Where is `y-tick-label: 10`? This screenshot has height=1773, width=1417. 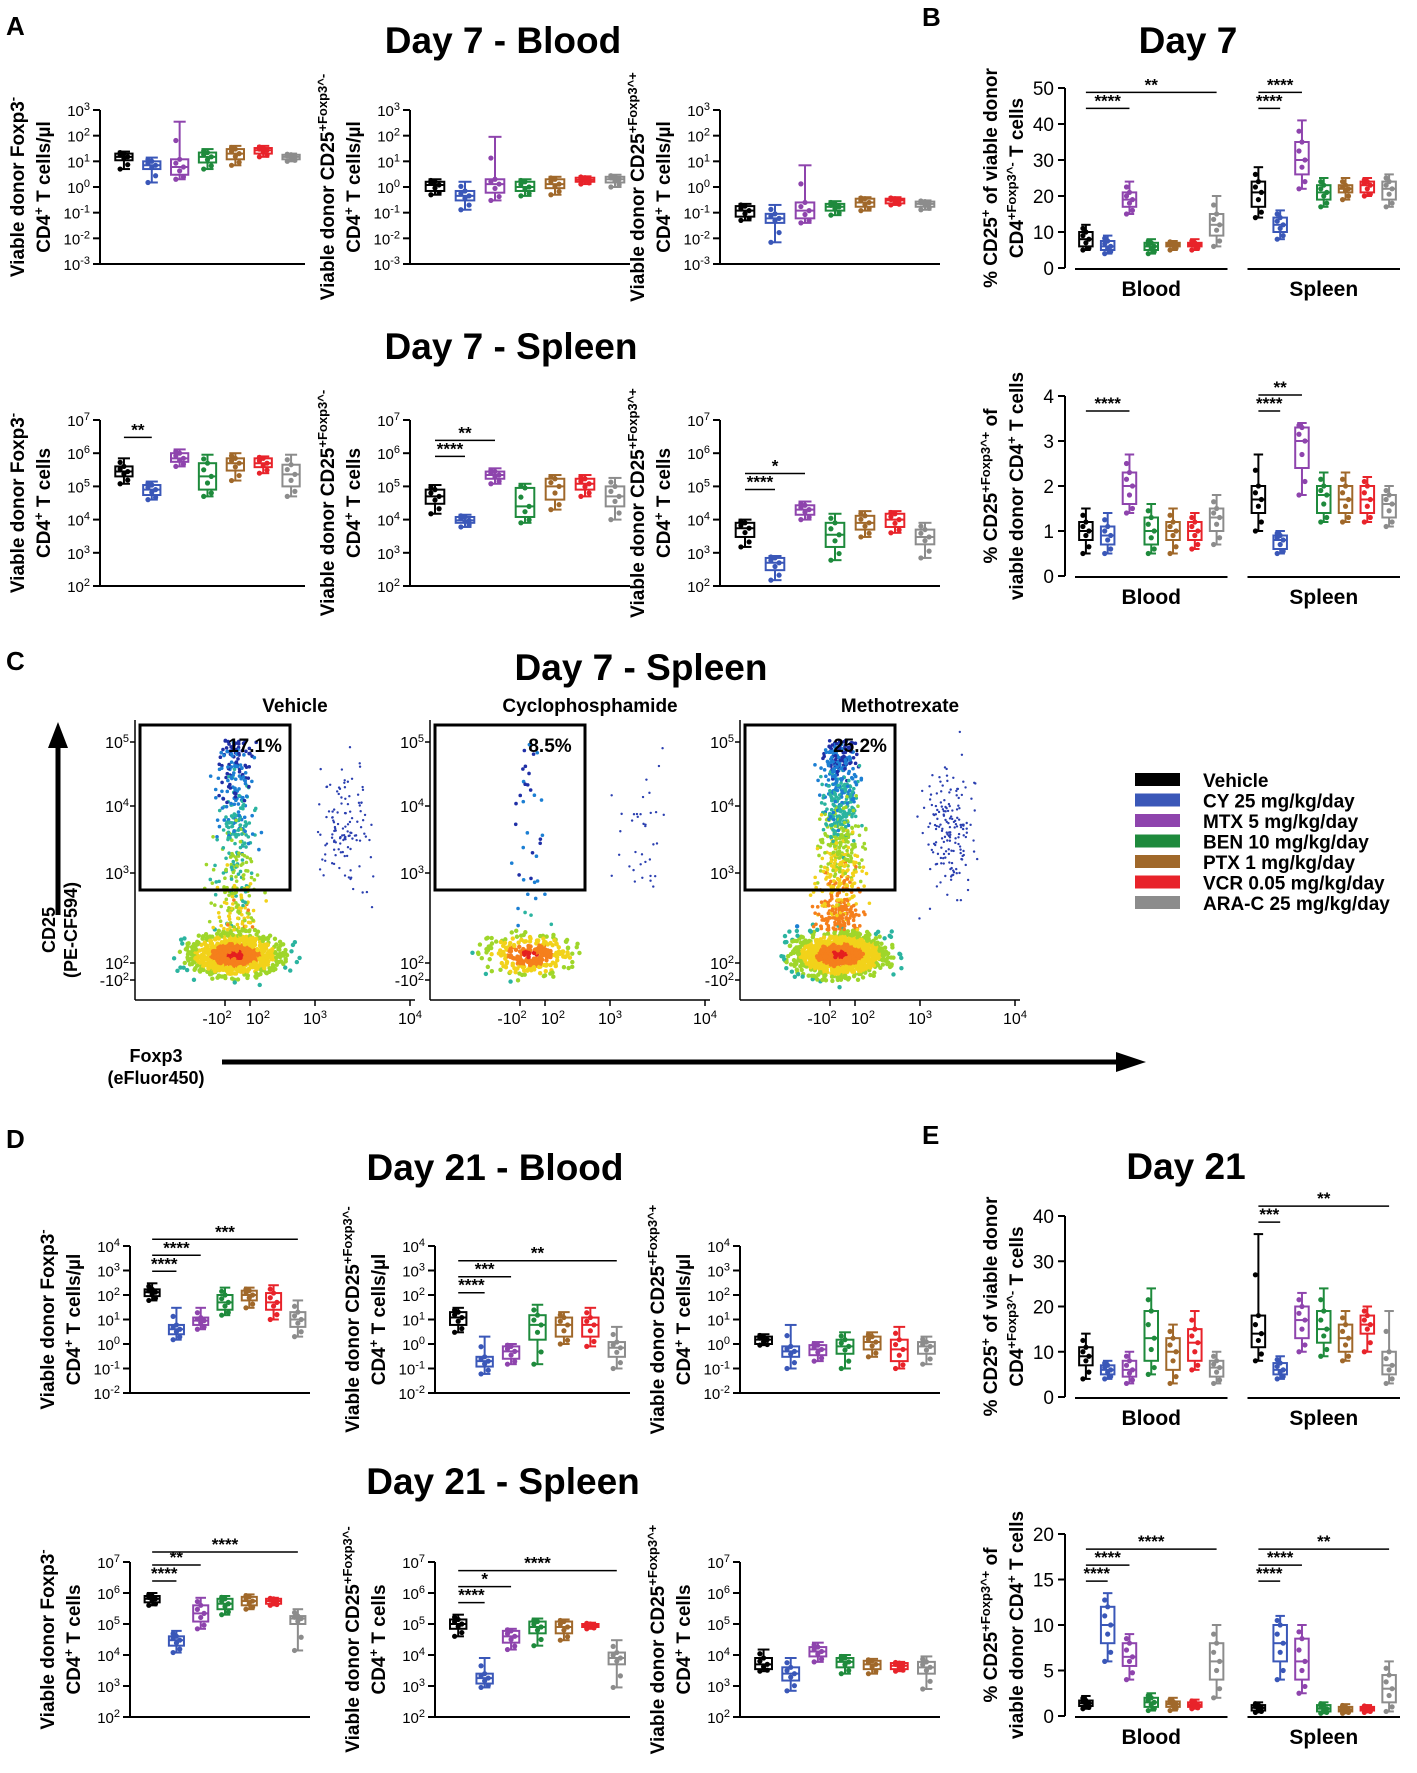 y-tick-label: 10 is located at coordinates (1043, 1626).